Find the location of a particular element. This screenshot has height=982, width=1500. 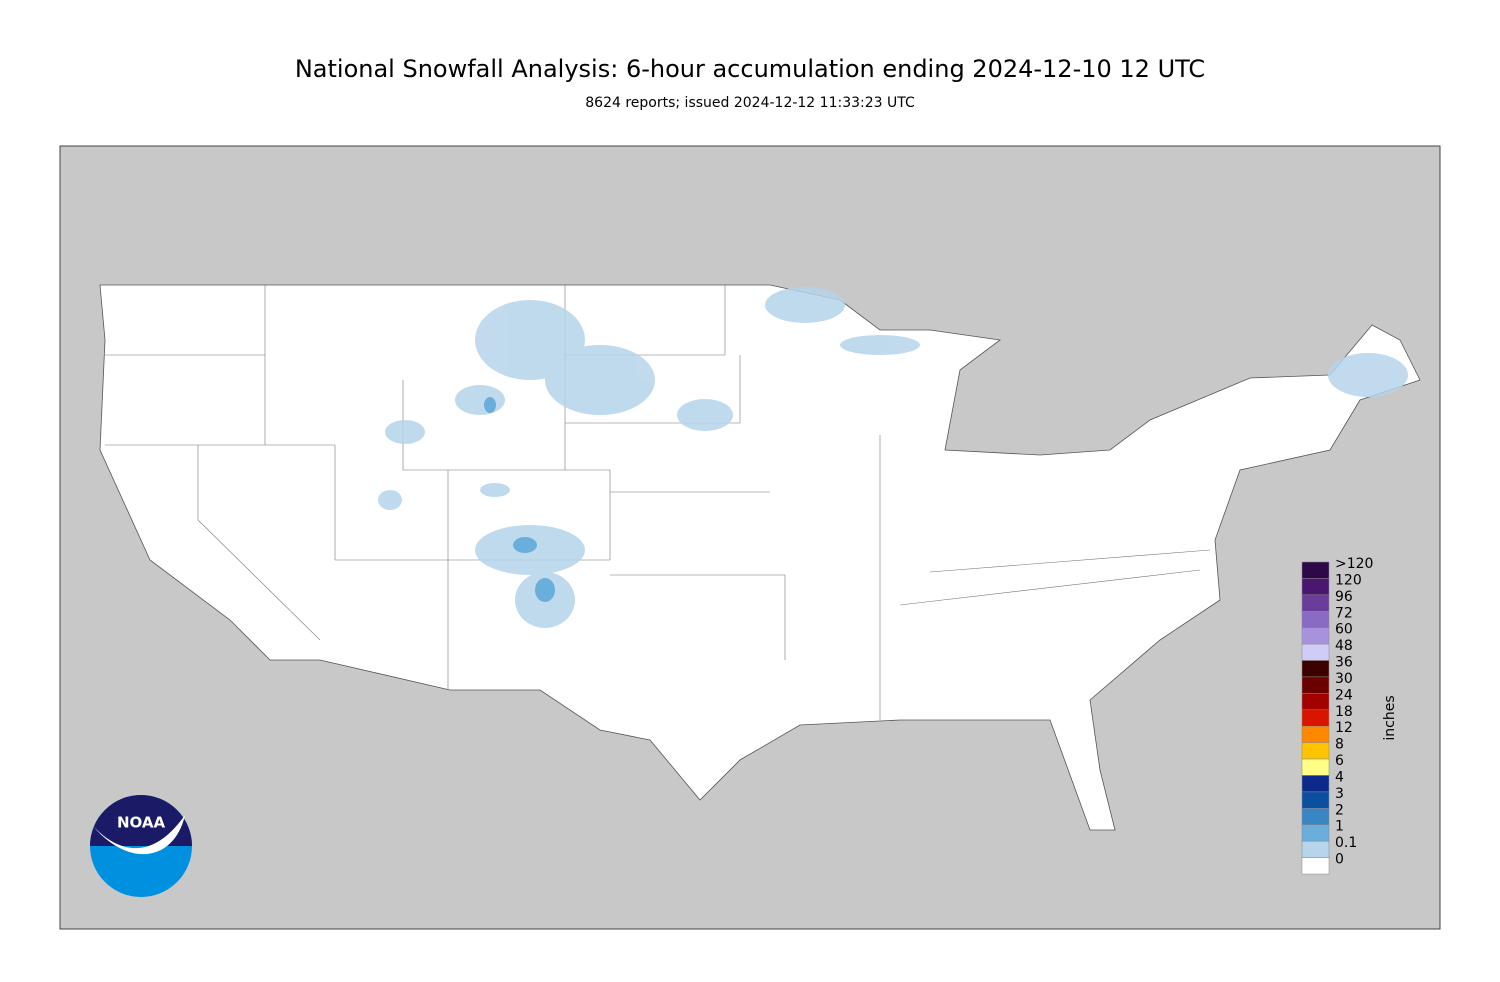

legend-label: >120 is located at coordinates (1354, 564).